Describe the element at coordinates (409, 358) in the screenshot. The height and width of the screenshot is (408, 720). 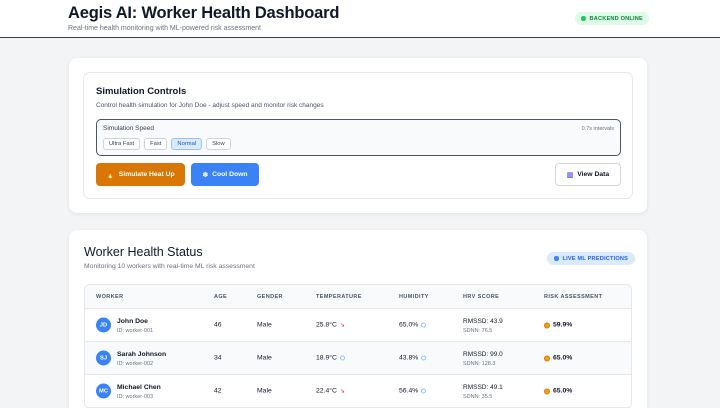
I see `humidity-value: 43.8%` at that location.